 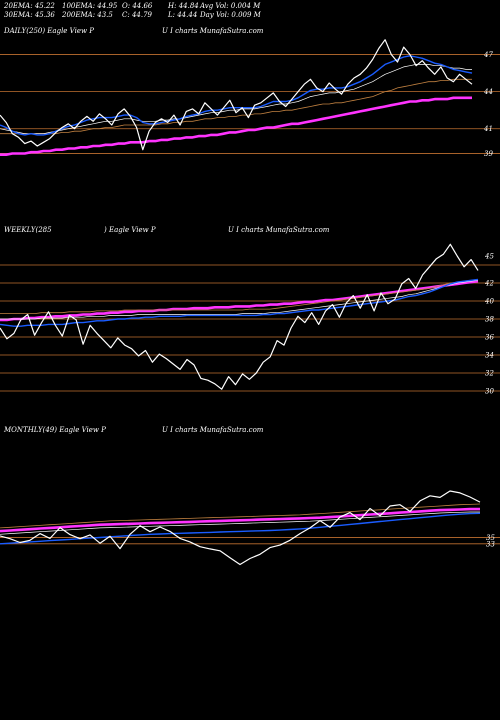 I want to click on header-low: L: 44.44, so click(x=183, y=15).